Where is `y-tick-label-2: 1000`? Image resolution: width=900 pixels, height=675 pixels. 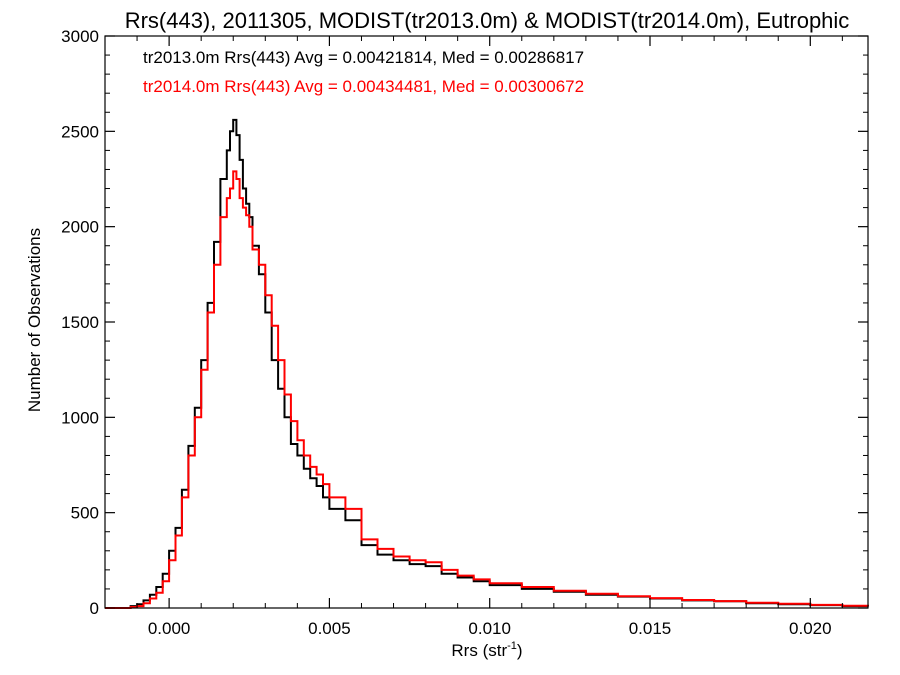
y-tick-label-2: 1000 is located at coordinates (80, 417).